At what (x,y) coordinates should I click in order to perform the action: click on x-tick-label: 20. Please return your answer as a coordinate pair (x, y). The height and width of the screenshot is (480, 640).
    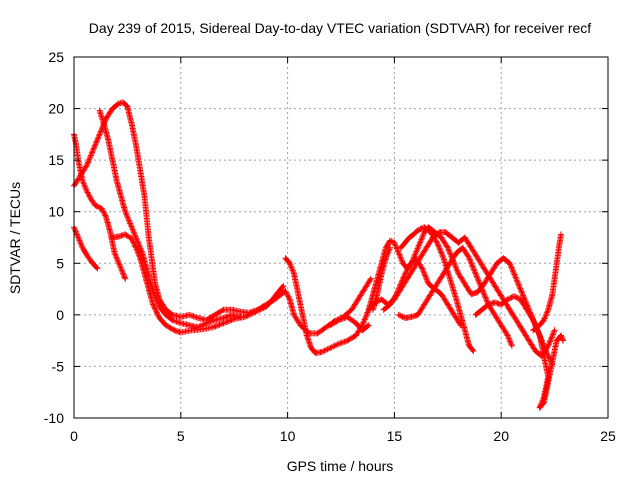
    Looking at the image, I should click on (501, 436).